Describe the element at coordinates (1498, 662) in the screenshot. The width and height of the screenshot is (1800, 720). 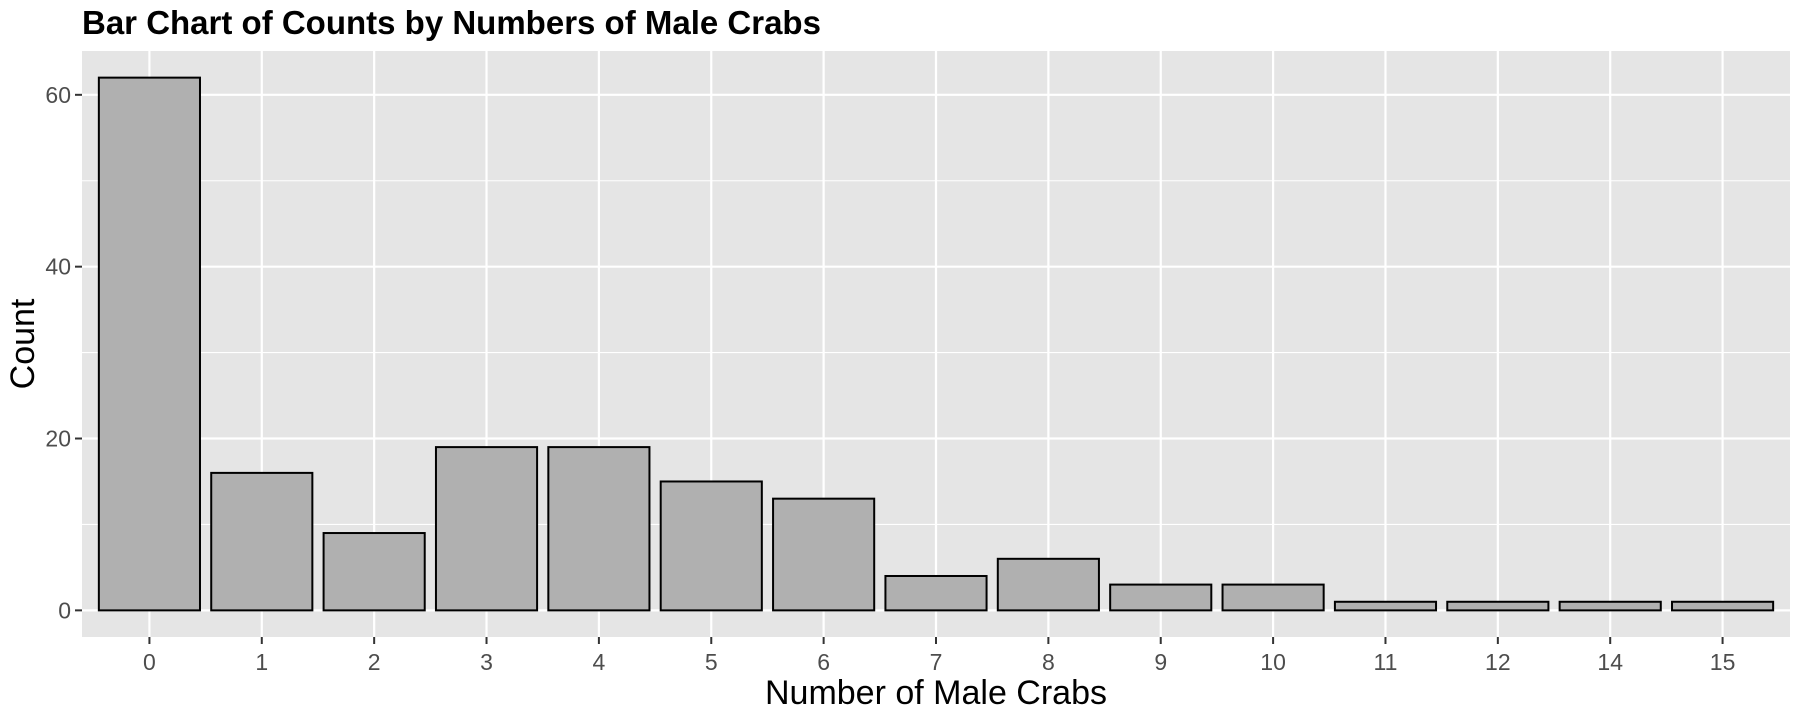
I see `x-tick-label: 12` at that location.